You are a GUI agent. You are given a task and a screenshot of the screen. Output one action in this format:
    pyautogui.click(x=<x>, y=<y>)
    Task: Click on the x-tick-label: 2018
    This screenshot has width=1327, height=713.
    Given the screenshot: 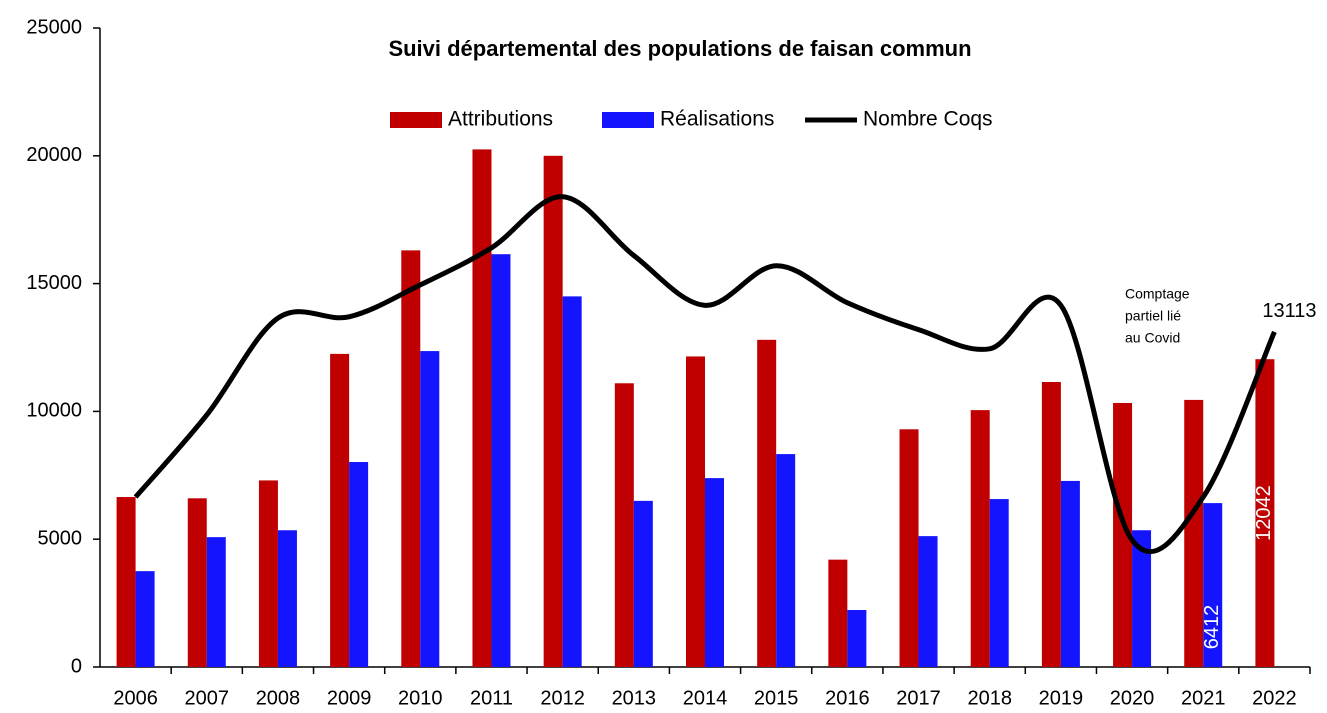 What is the action you would take?
    pyautogui.click(x=989, y=698)
    